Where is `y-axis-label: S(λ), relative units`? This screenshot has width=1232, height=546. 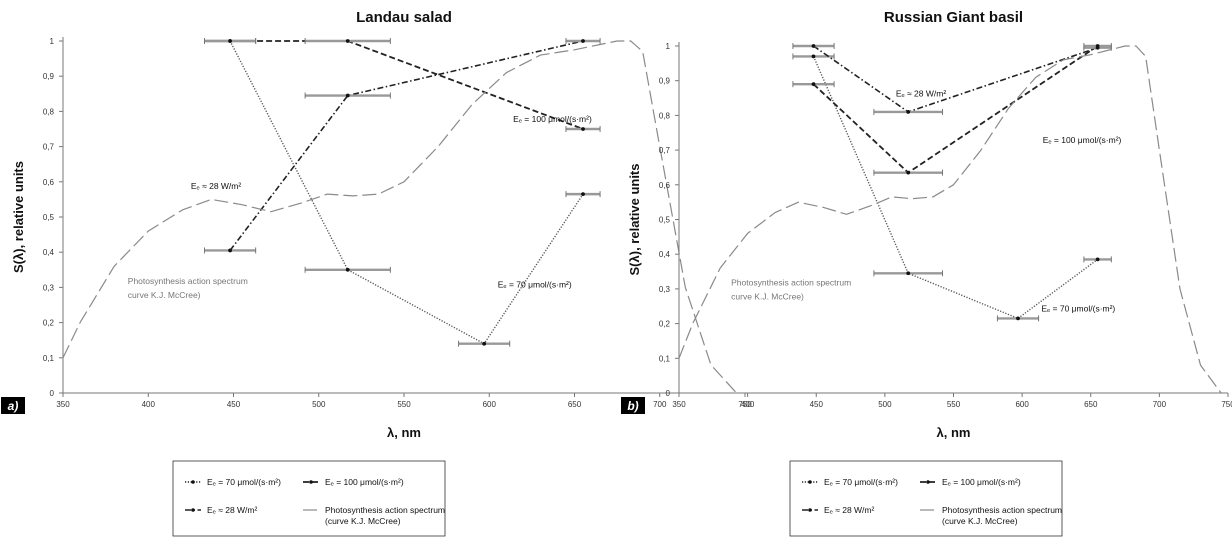
y-axis-label: S(λ), relative units is located at coordinates (634, 220).